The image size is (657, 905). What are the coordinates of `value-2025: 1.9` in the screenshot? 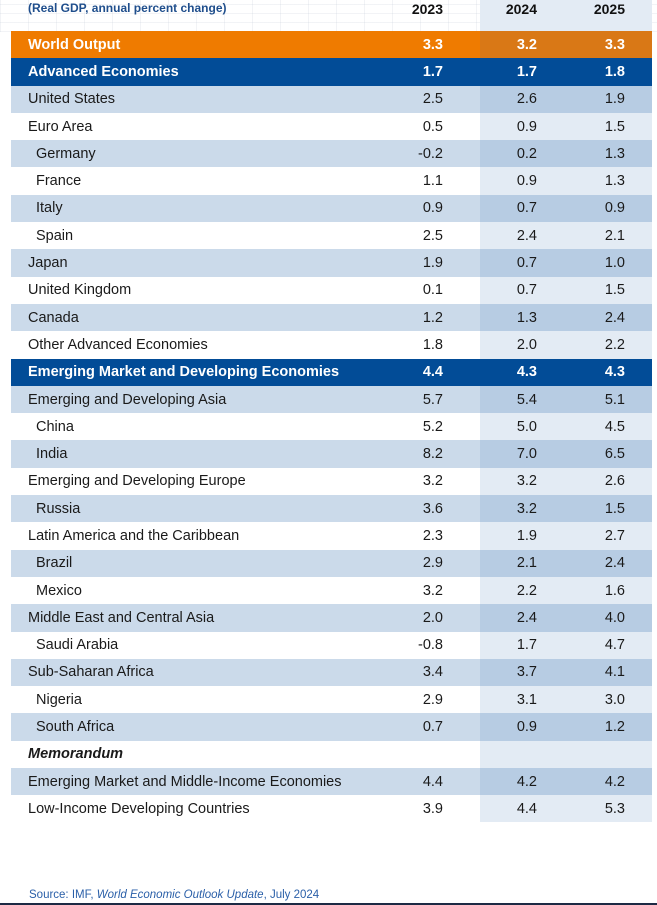 It's located at (614, 99).